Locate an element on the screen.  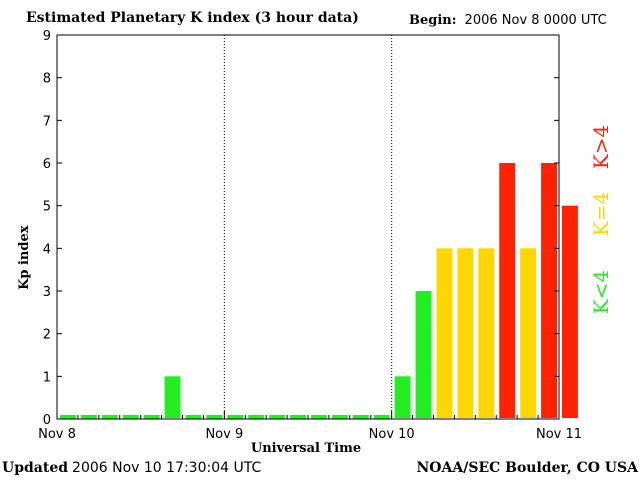
y-axis-title: Kp index is located at coordinates (24, 257).